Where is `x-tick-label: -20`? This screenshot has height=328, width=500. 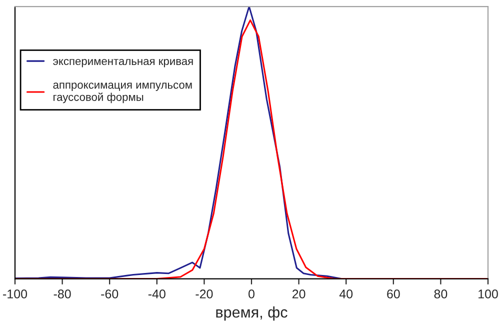
x-tick-label: -20 is located at coordinates (204, 294).